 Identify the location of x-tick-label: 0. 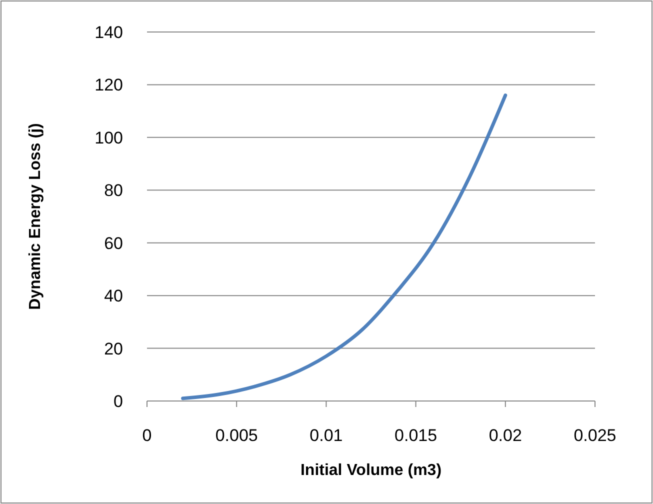
(147, 435).